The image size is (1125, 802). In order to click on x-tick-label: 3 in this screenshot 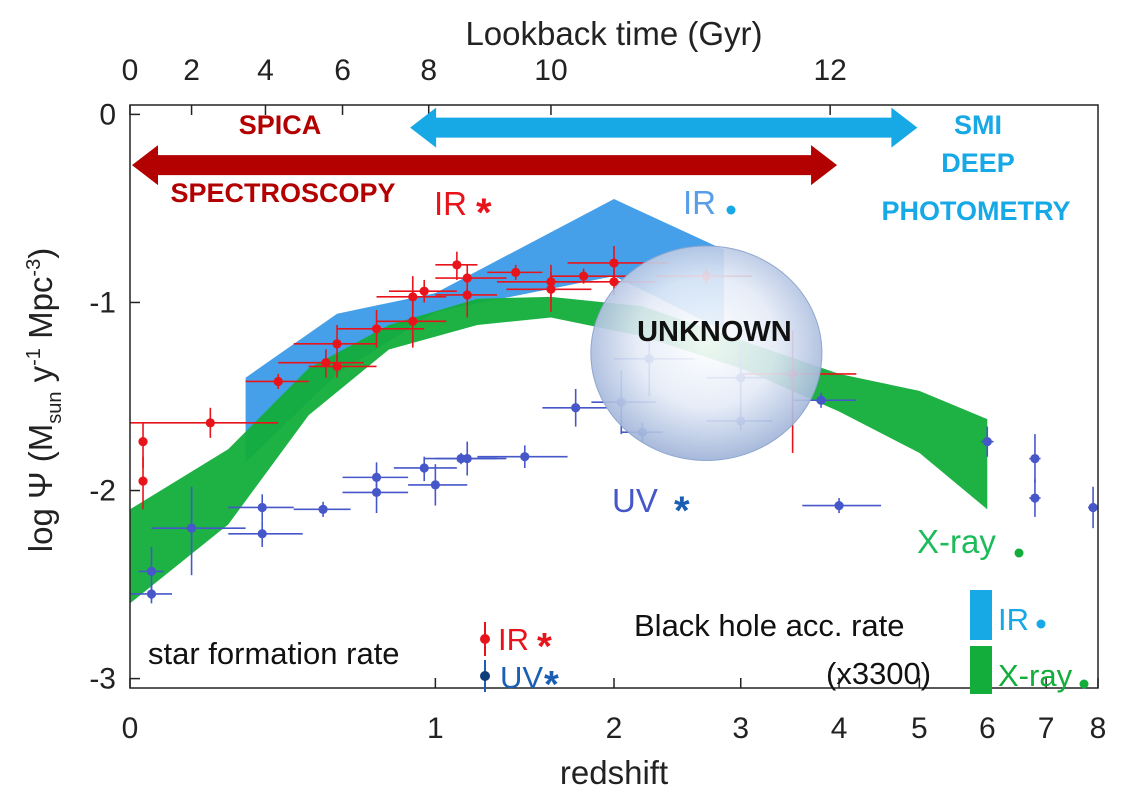, I will do `click(740, 728)`.